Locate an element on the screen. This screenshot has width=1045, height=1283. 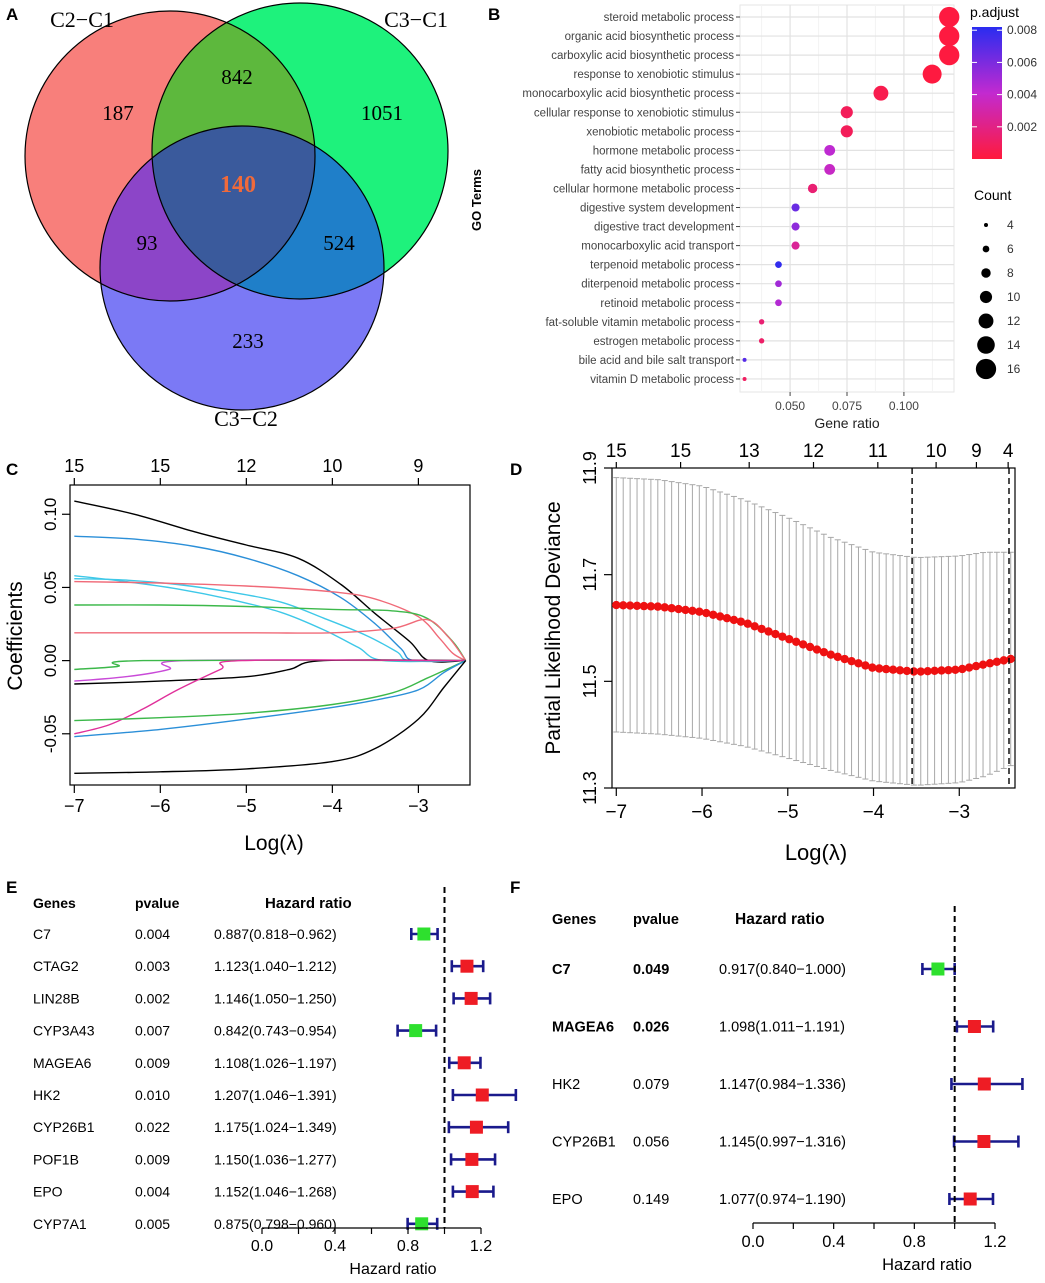
forest-gene-label: CYP3A43 is located at coordinates (64, 1031).